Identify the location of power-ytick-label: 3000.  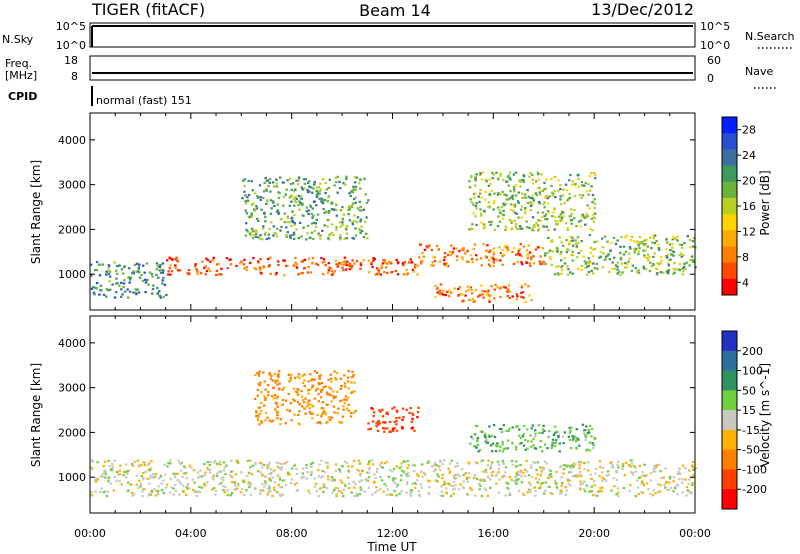
(72, 185).